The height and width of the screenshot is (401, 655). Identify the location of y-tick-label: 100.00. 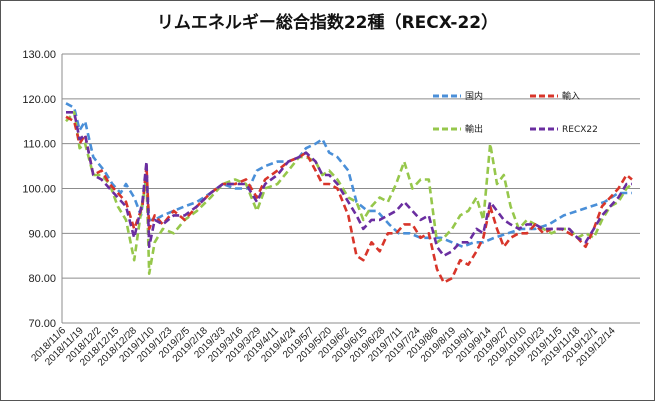
(39, 190).